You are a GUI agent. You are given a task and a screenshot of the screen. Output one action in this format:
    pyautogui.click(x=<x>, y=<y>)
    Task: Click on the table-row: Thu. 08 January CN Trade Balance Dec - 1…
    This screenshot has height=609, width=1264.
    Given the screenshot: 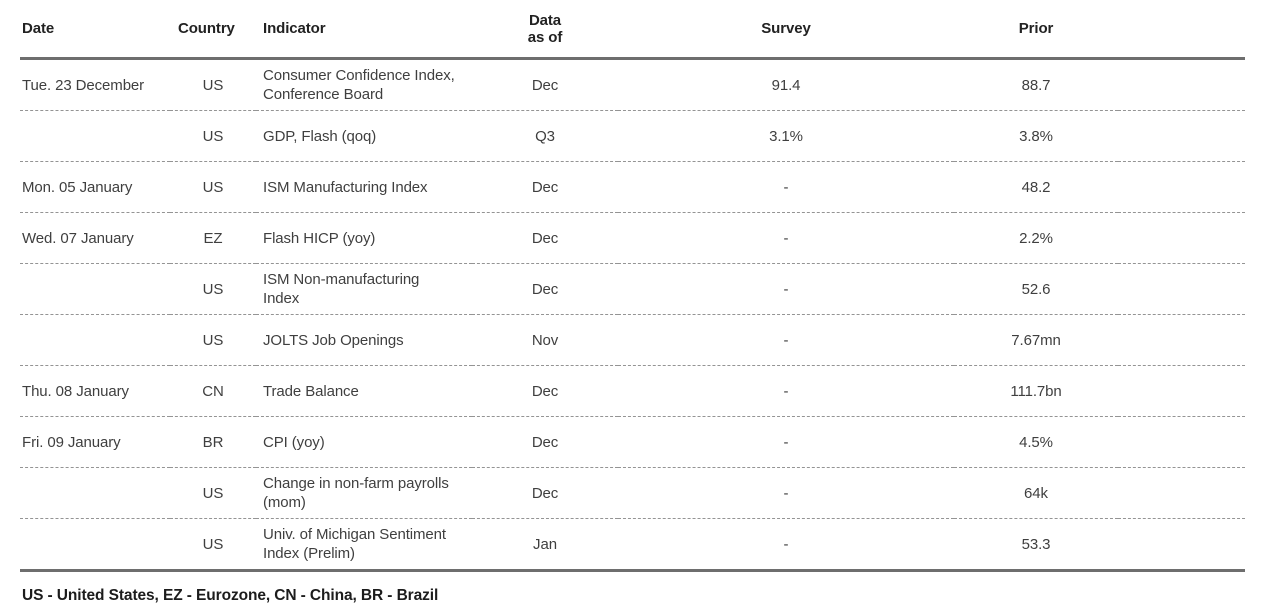 What is the action you would take?
    pyautogui.click(x=632, y=391)
    